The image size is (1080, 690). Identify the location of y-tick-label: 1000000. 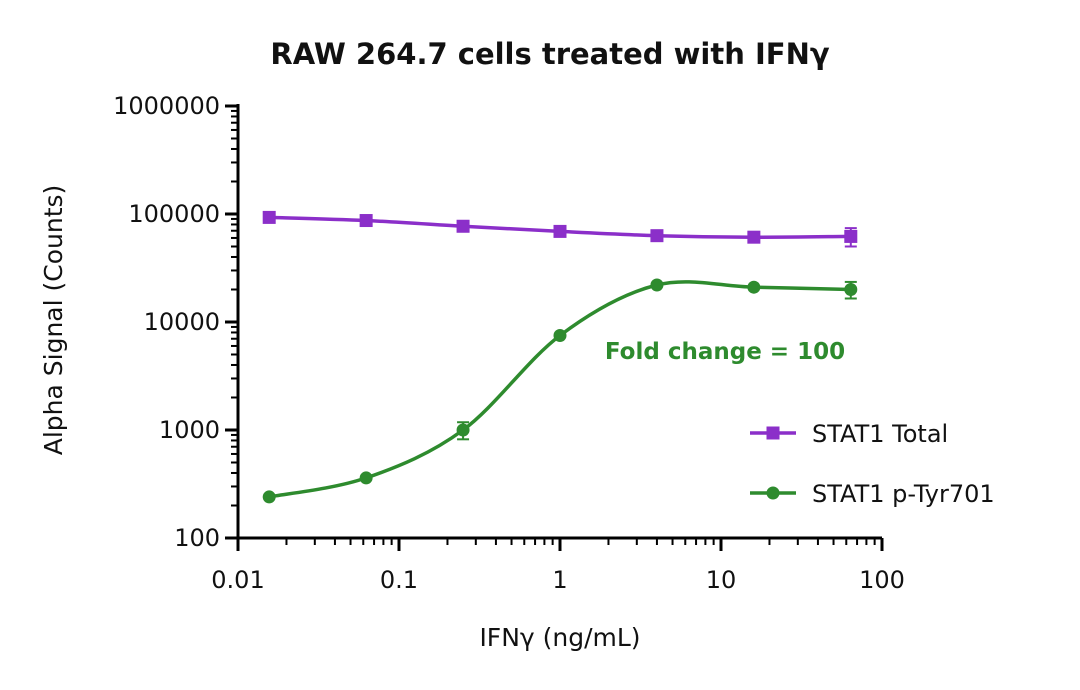
(166, 106).